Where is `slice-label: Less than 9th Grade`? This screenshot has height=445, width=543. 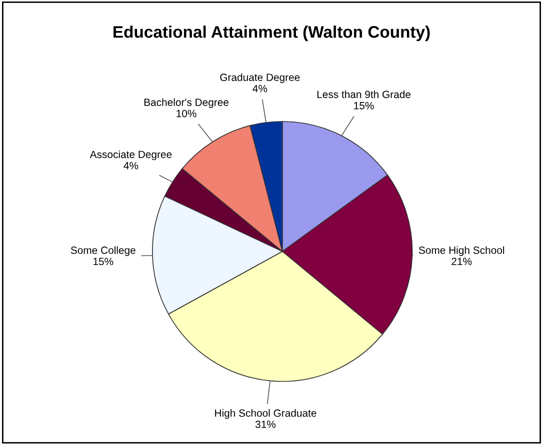 slice-label: Less than 9th Grade is located at coordinates (364, 94).